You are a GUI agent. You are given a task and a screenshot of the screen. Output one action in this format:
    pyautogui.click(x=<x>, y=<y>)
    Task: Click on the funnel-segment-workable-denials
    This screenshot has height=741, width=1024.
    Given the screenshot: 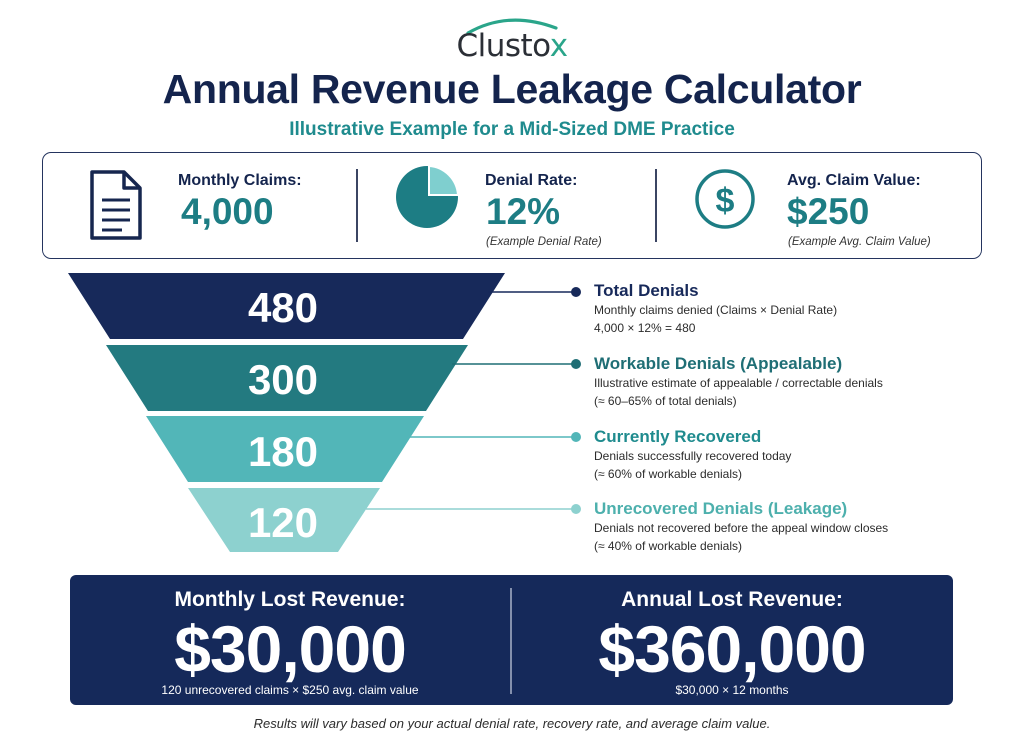 What is the action you would take?
    pyautogui.click(x=287, y=378)
    